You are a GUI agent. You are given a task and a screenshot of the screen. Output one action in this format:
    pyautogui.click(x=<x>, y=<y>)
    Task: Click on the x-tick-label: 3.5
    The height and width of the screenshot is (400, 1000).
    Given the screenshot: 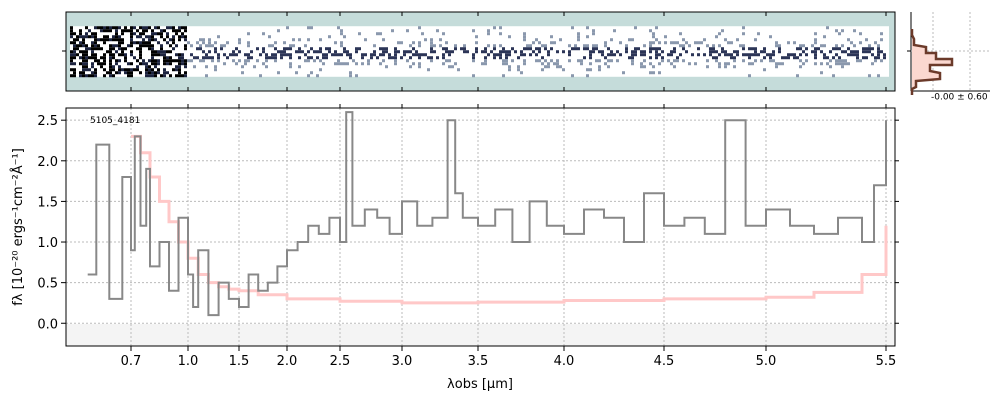 What is the action you would take?
    pyautogui.click(x=478, y=361)
    